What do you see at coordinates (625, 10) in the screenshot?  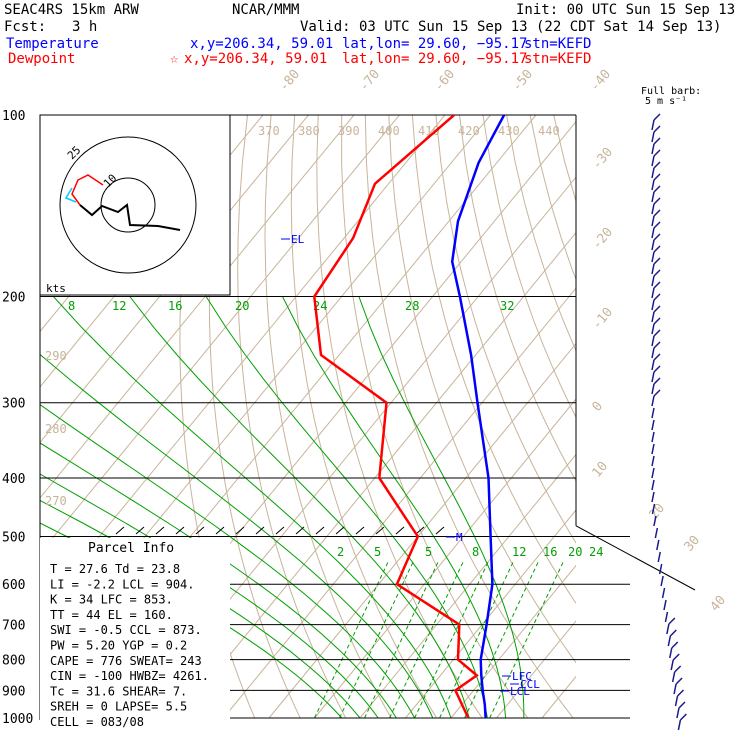 I see `init-label: Init: 00 UTC Sun 15 Sep 13` at bounding box center [625, 10].